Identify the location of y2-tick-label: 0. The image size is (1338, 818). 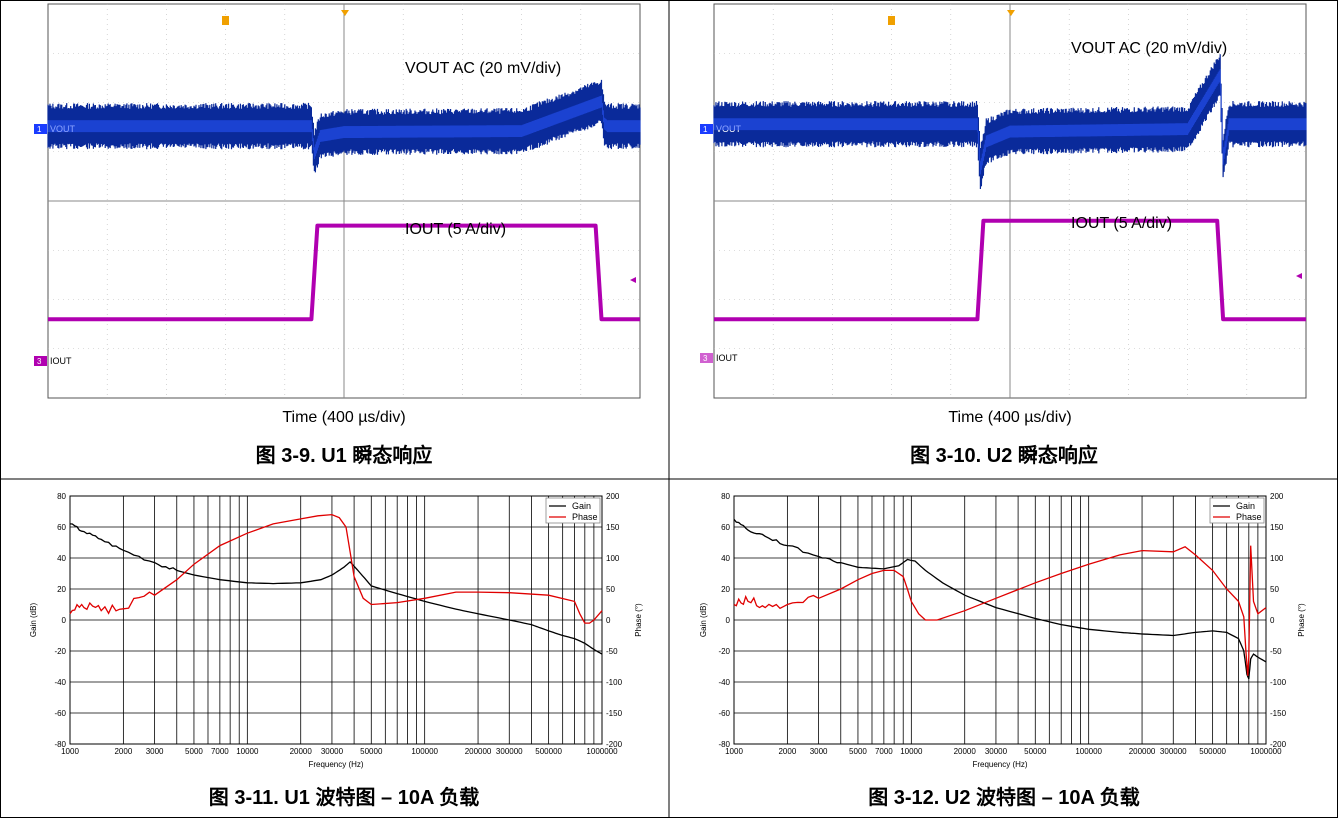
(1272, 620).